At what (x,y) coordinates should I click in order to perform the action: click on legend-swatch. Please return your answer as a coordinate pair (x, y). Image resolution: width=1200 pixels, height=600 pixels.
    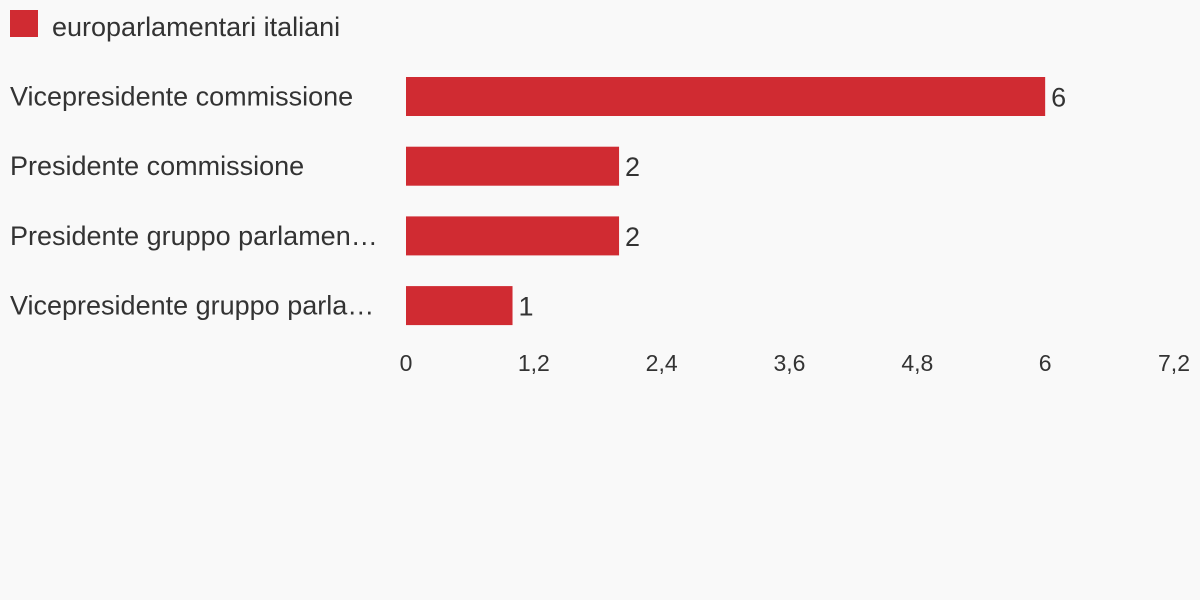
    Looking at the image, I should click on (24, 23).